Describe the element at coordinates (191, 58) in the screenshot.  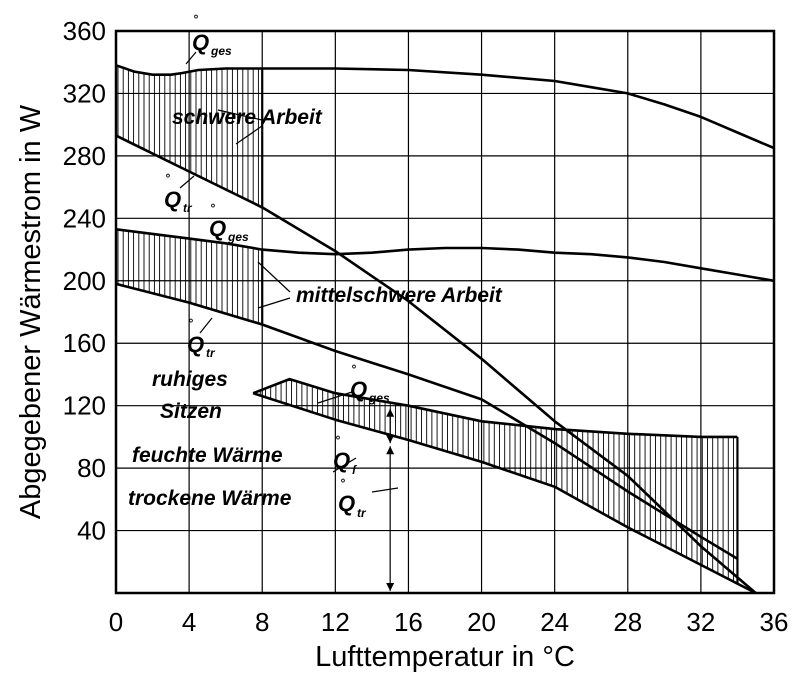
I see `leader-qges-schwere` at that location.